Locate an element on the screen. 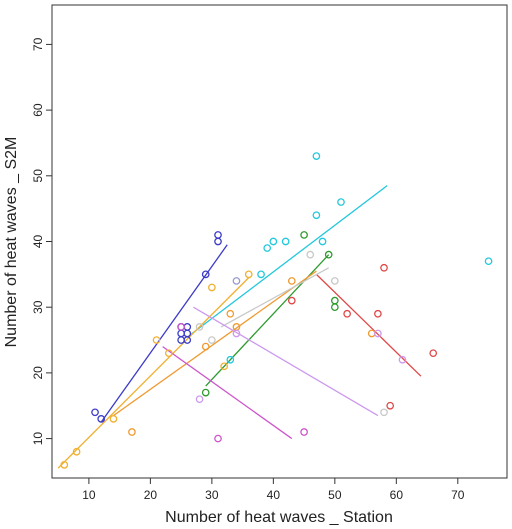 The width and height of the screenshot is (512, 529). y-tick-label: 40 is located at coordinates (38, 242).